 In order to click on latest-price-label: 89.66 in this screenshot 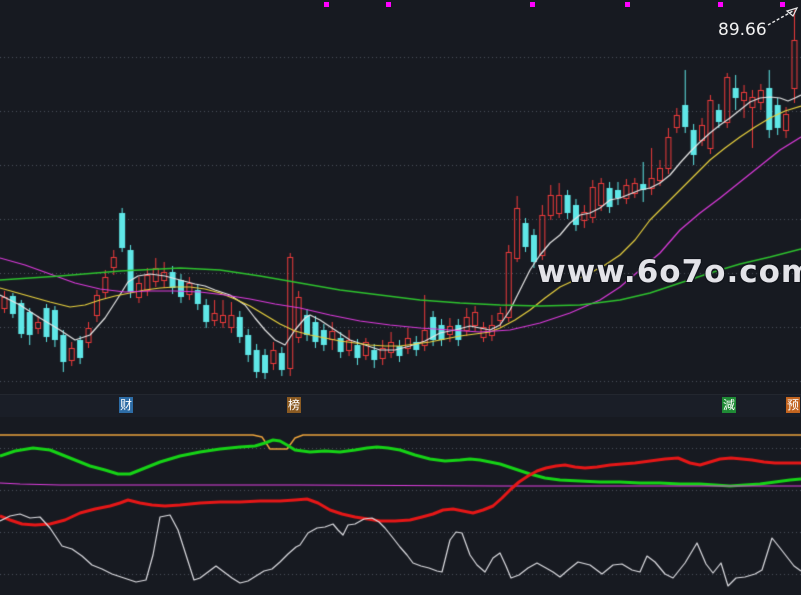, I will do `click(742, 30)`.